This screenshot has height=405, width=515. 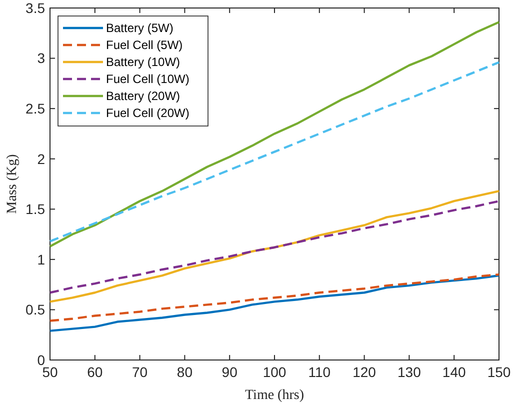 I want to click on y-tick-label: 3.5, so click(x=36, y=8).